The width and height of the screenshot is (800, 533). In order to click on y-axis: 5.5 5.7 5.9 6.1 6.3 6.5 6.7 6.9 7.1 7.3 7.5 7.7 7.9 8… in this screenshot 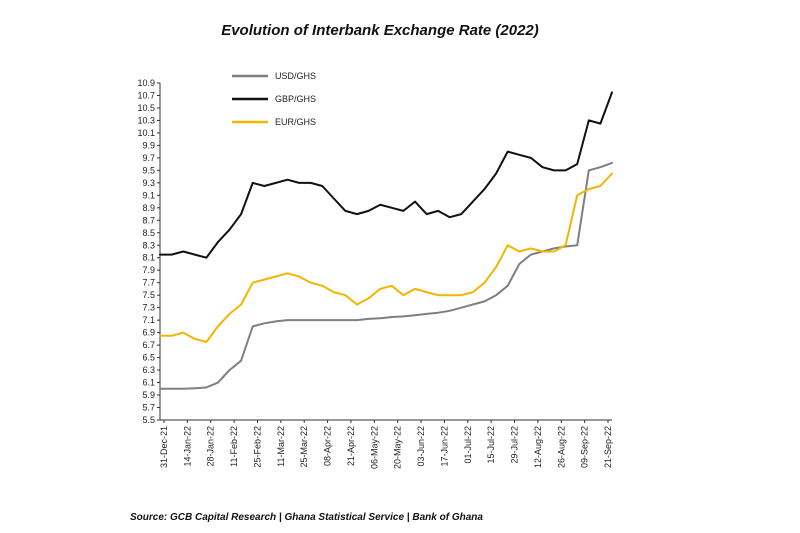, I will do `click(149, 251)`.